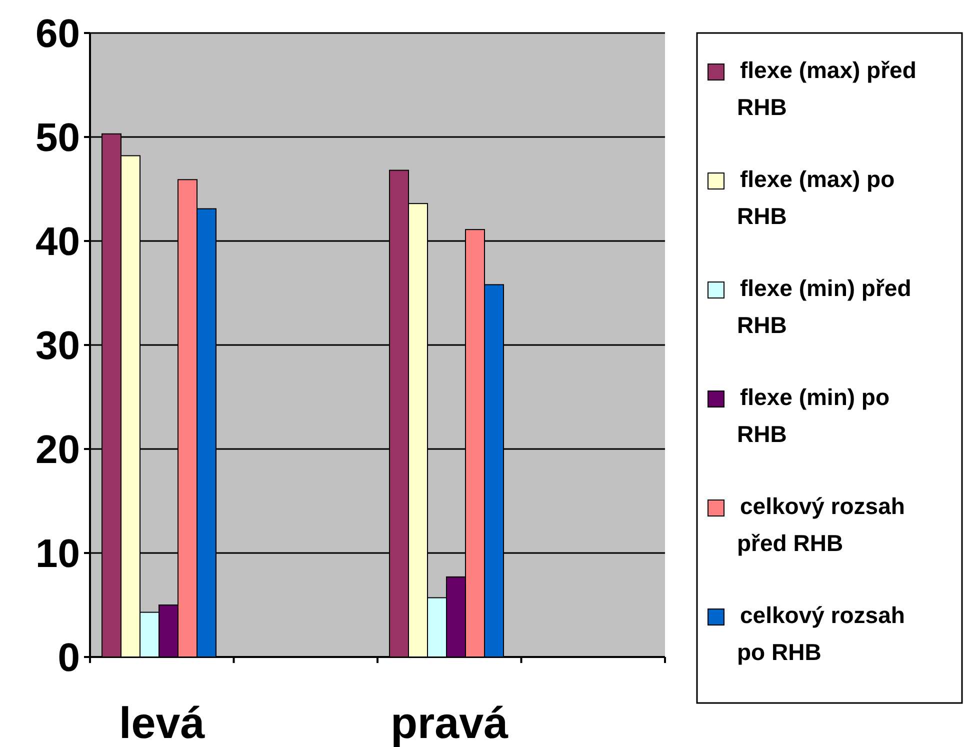  Describe the element at coordinates (826, 88) in the screenshot. I see `legend-label: flexe (max) před RHB` at that location.